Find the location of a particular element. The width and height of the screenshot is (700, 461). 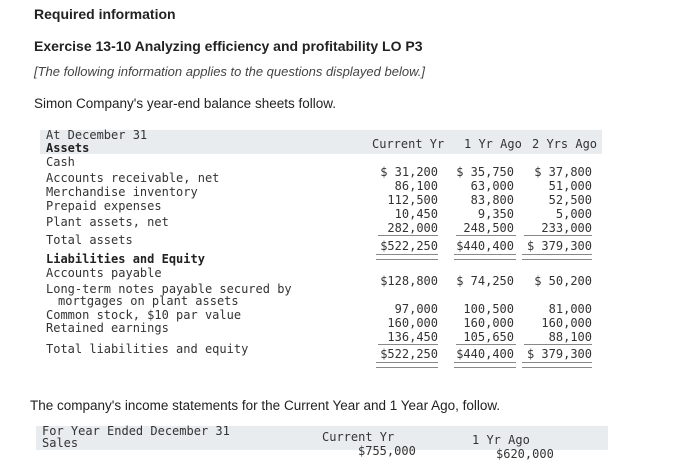

cell: 136,450 is located at coordinates (412, 337).